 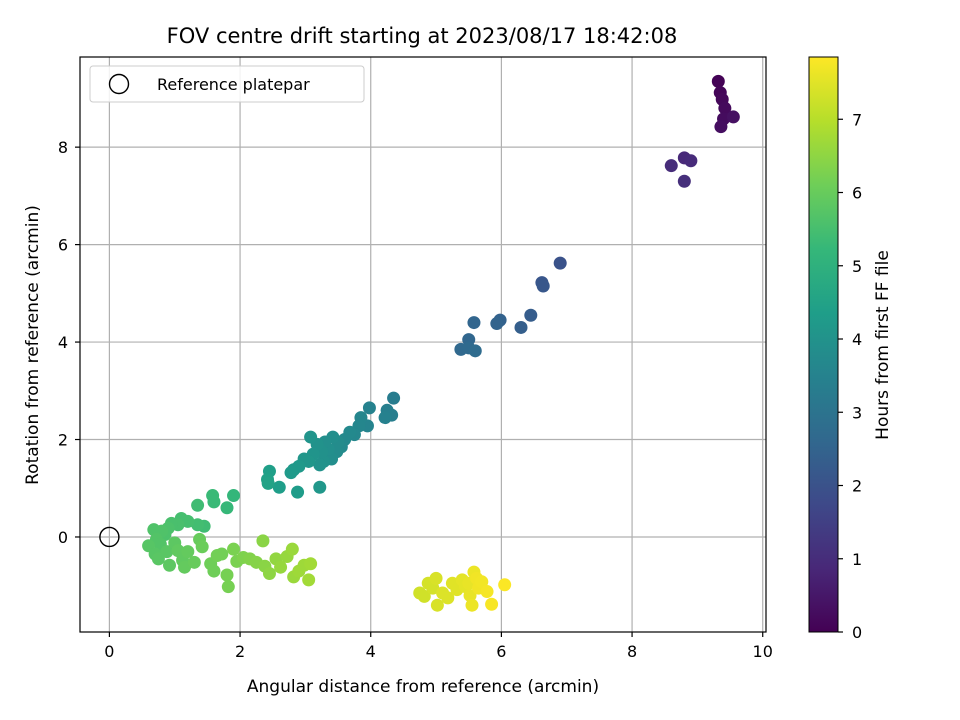 What do you see at coordinates (501, 651) in the screenshot?
I see `x-tick-label: 6` at bounding box center [501, 651].